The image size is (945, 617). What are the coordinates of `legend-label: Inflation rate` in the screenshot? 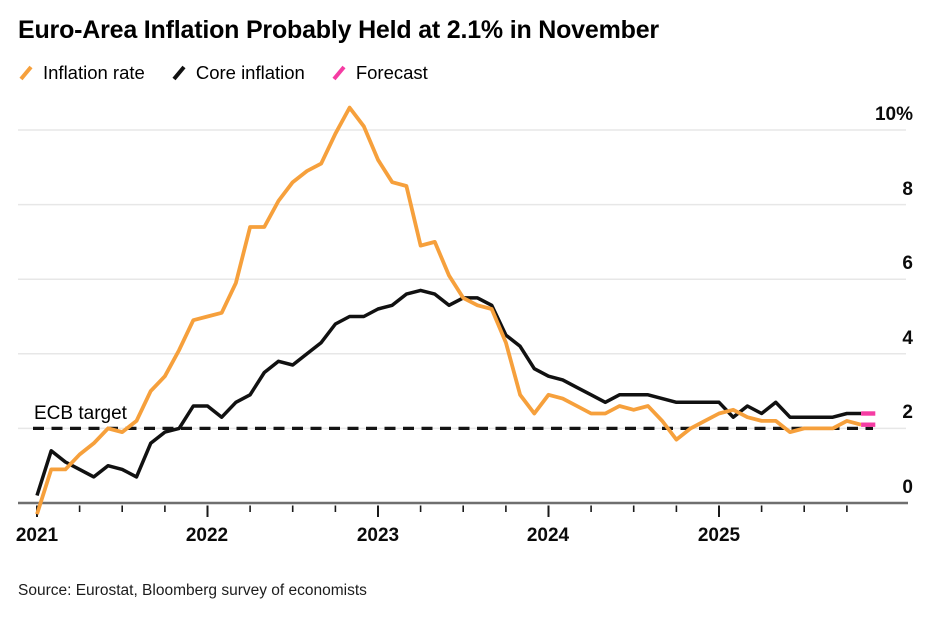 It's located at (94, 72).